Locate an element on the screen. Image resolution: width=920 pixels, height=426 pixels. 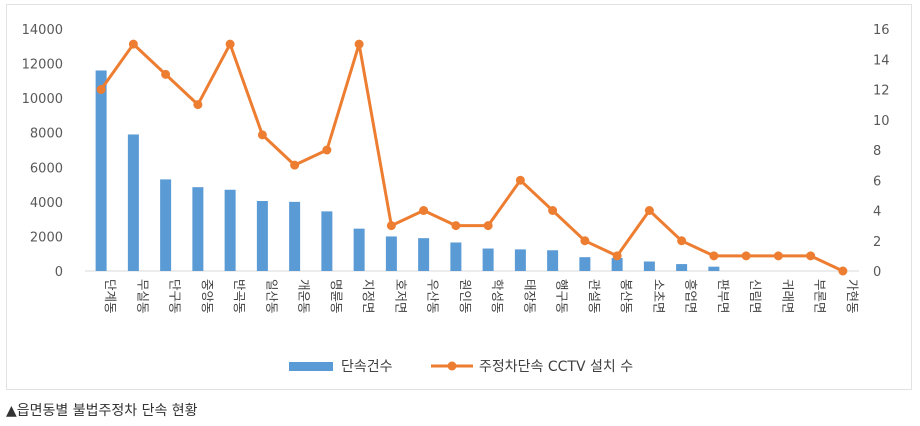
bar-단구동 is located at coordinates (166, 225).